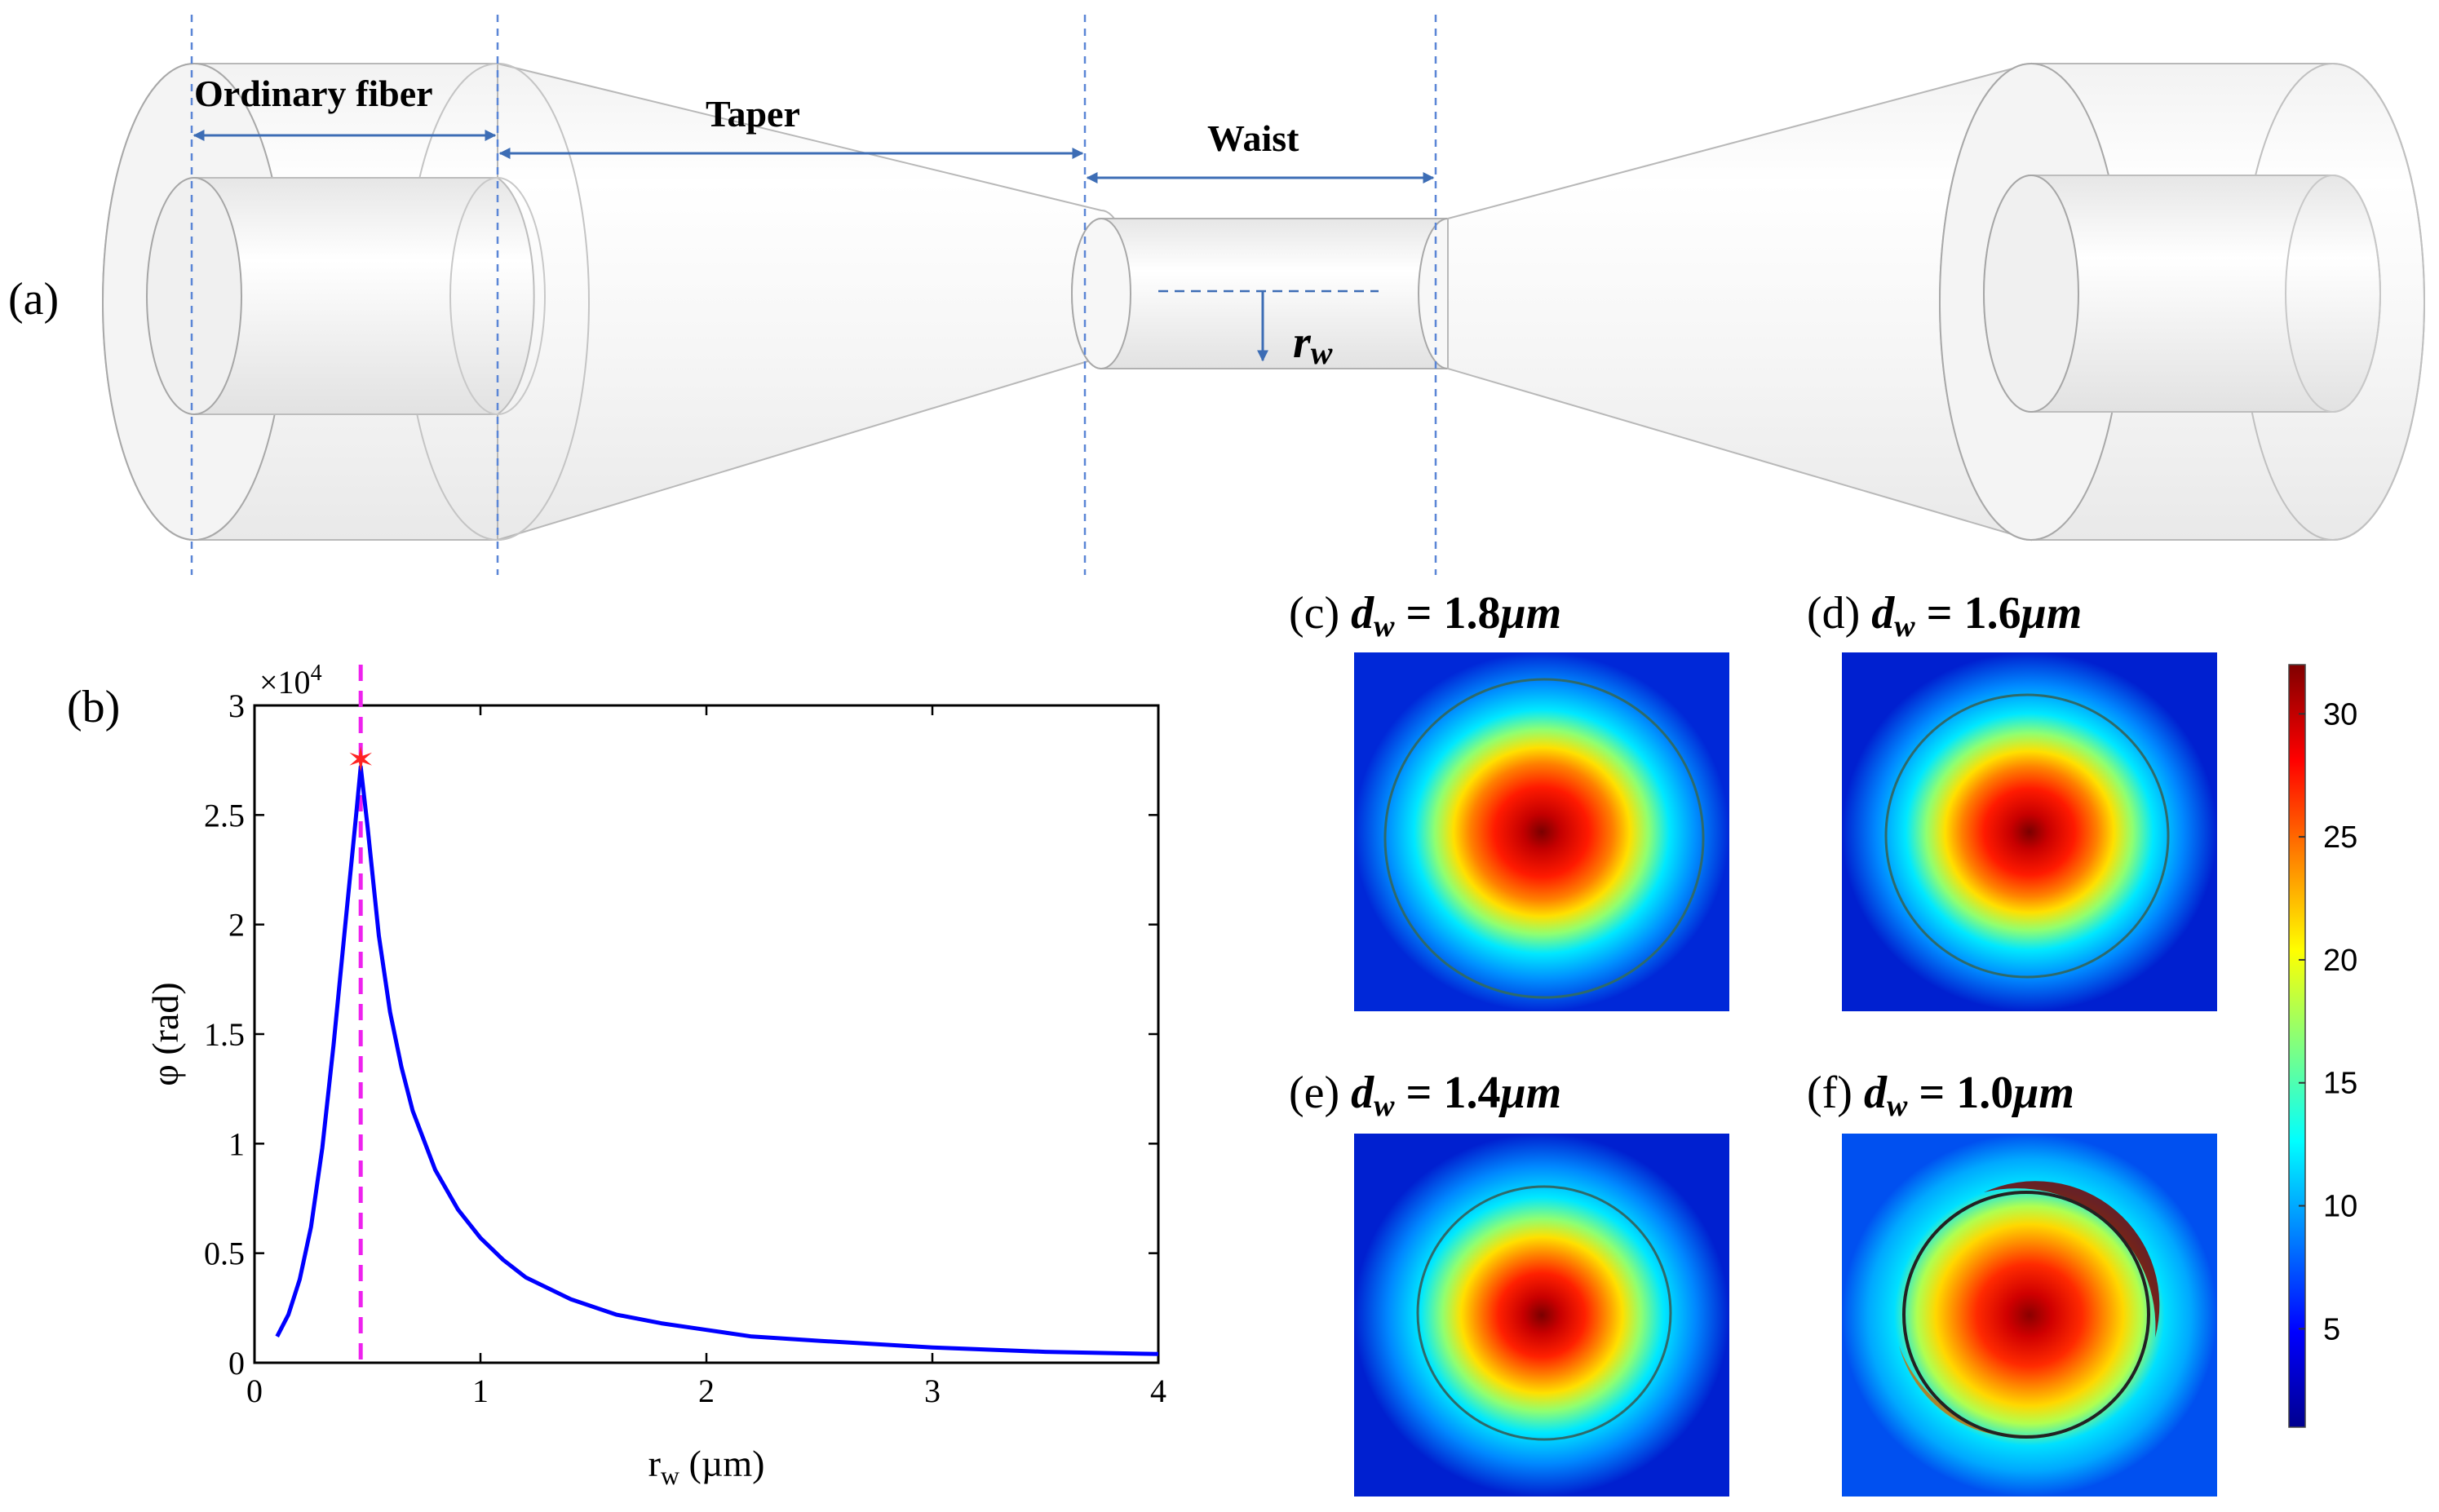 The image size is (2439, 1512). I want to click on colorbar-tick-label: 5, so click(2331, 1329).